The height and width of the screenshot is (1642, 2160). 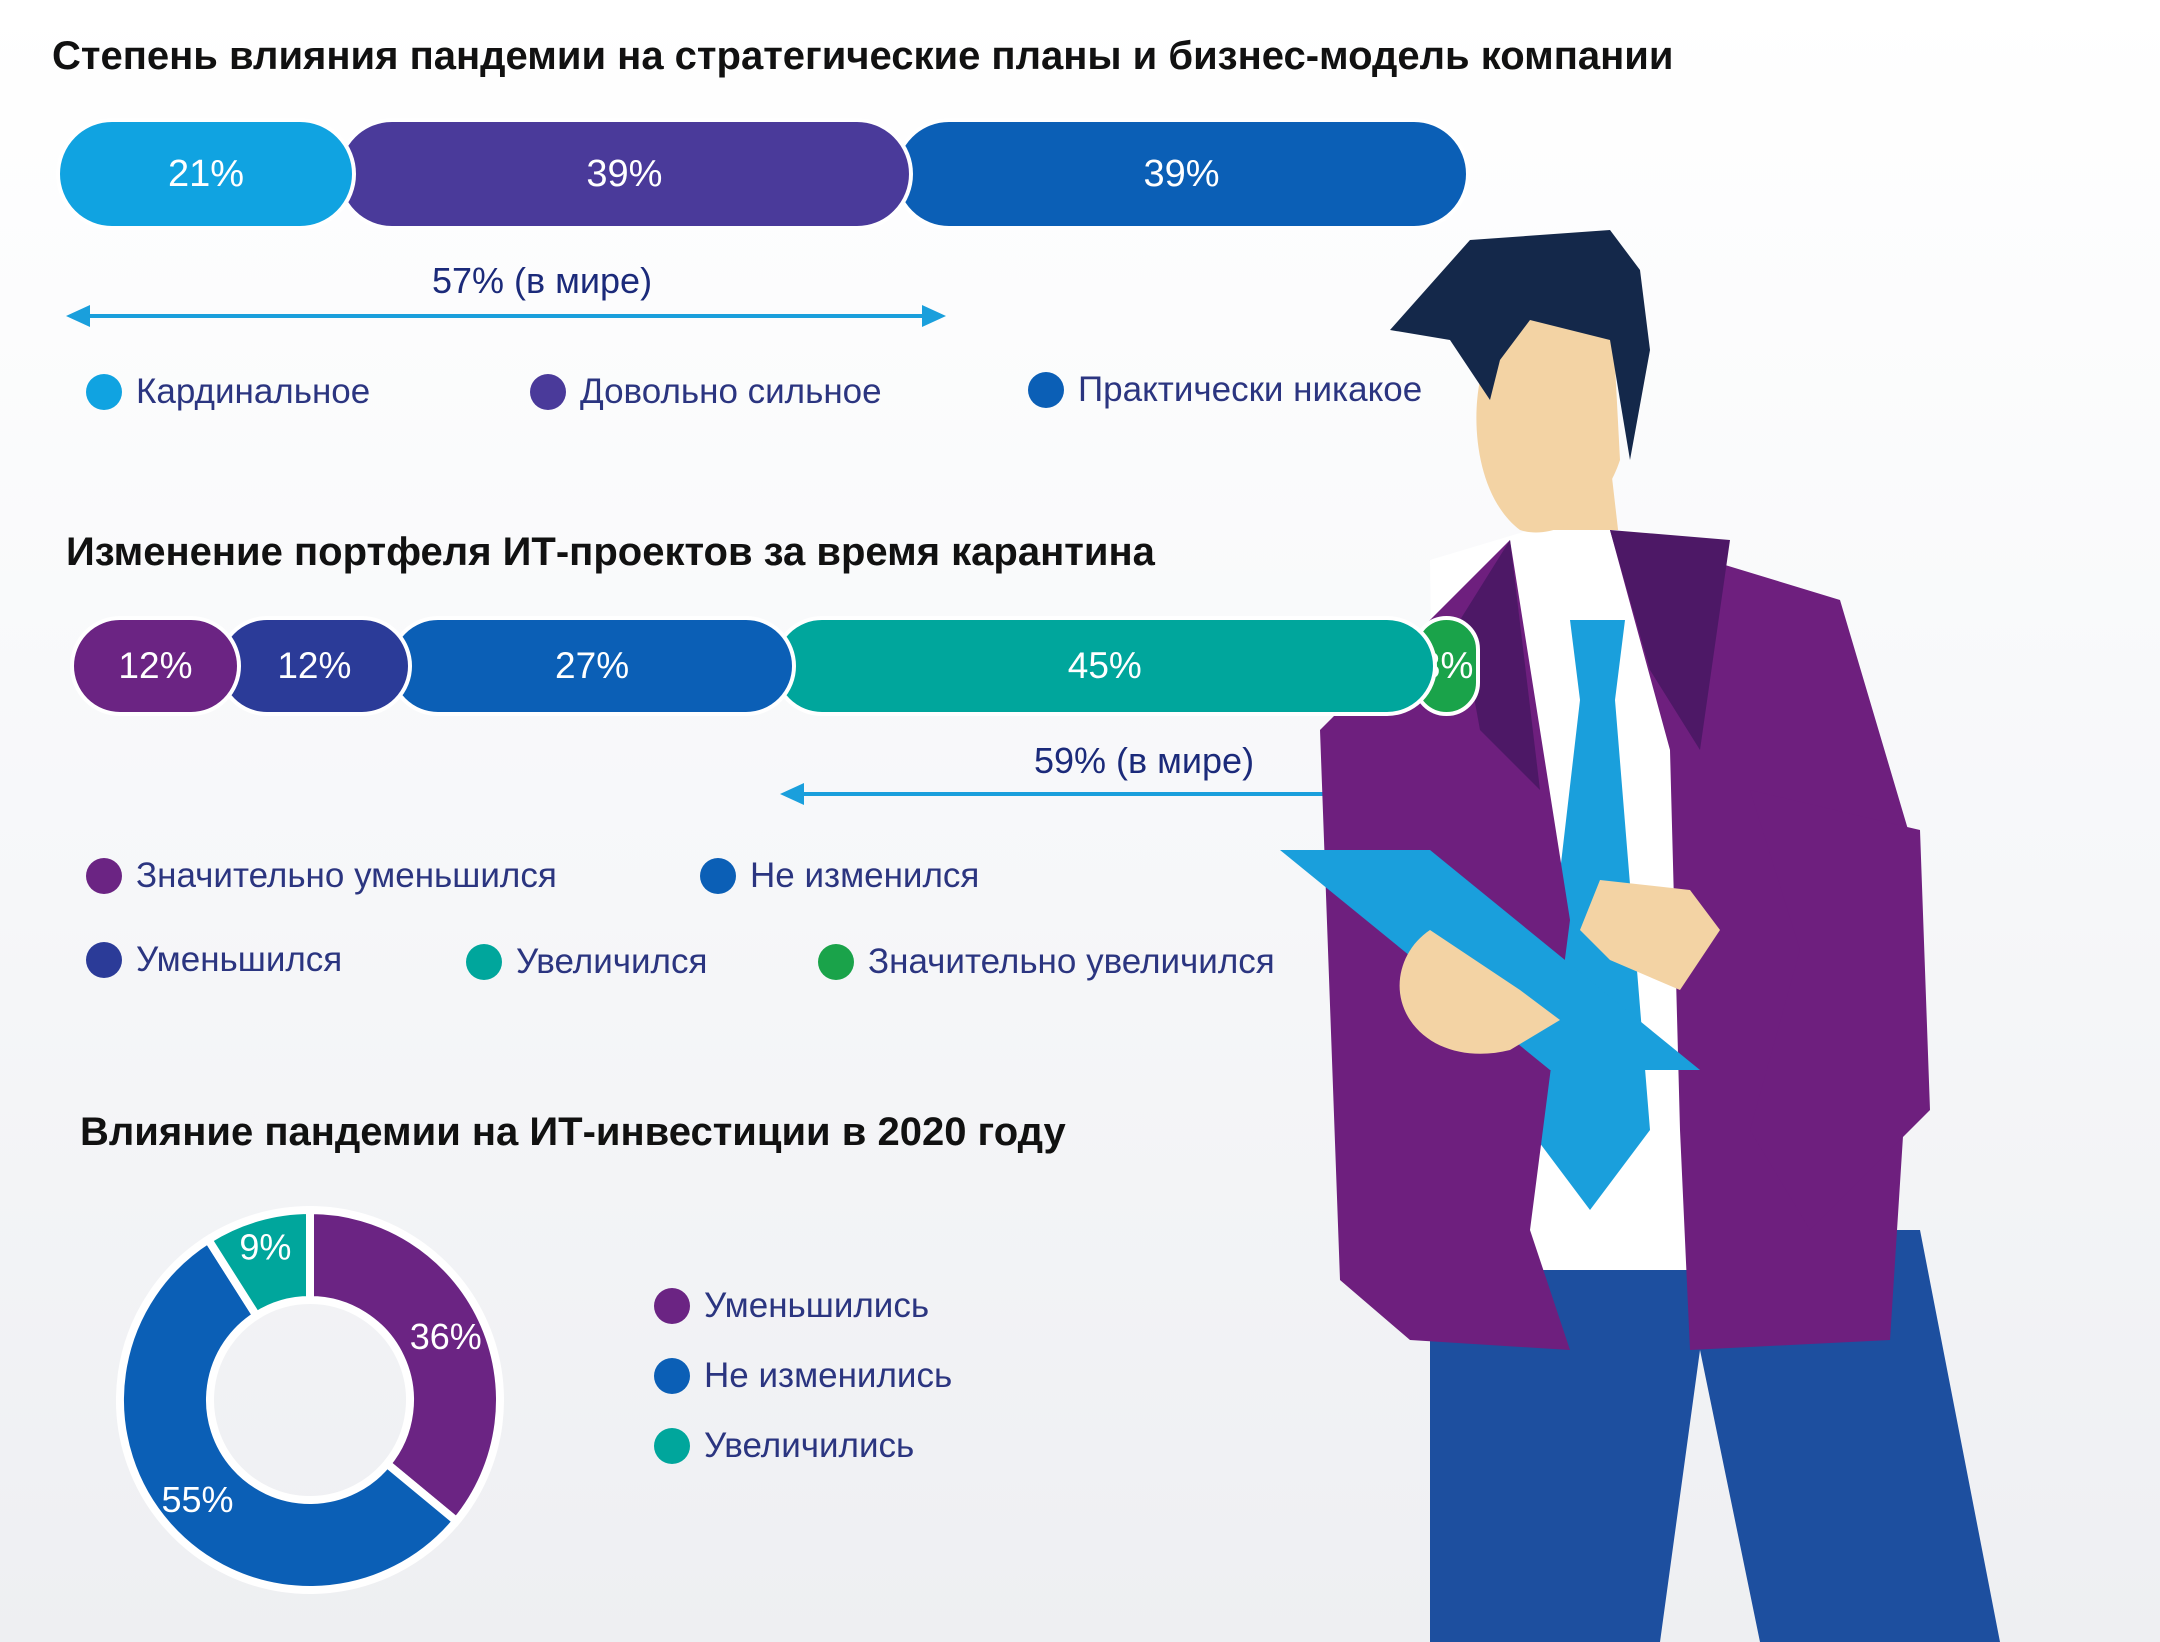 I want to click on chart1-stacked-bar: 21% 39% 39%, so click(x=763, y=174).